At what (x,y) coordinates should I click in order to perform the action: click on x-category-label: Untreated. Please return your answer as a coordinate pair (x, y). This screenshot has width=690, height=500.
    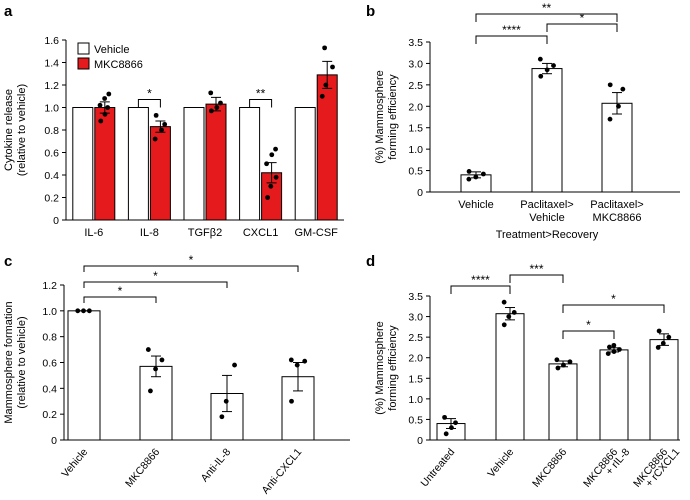
    Looking at the image, I should click on (437, 467).